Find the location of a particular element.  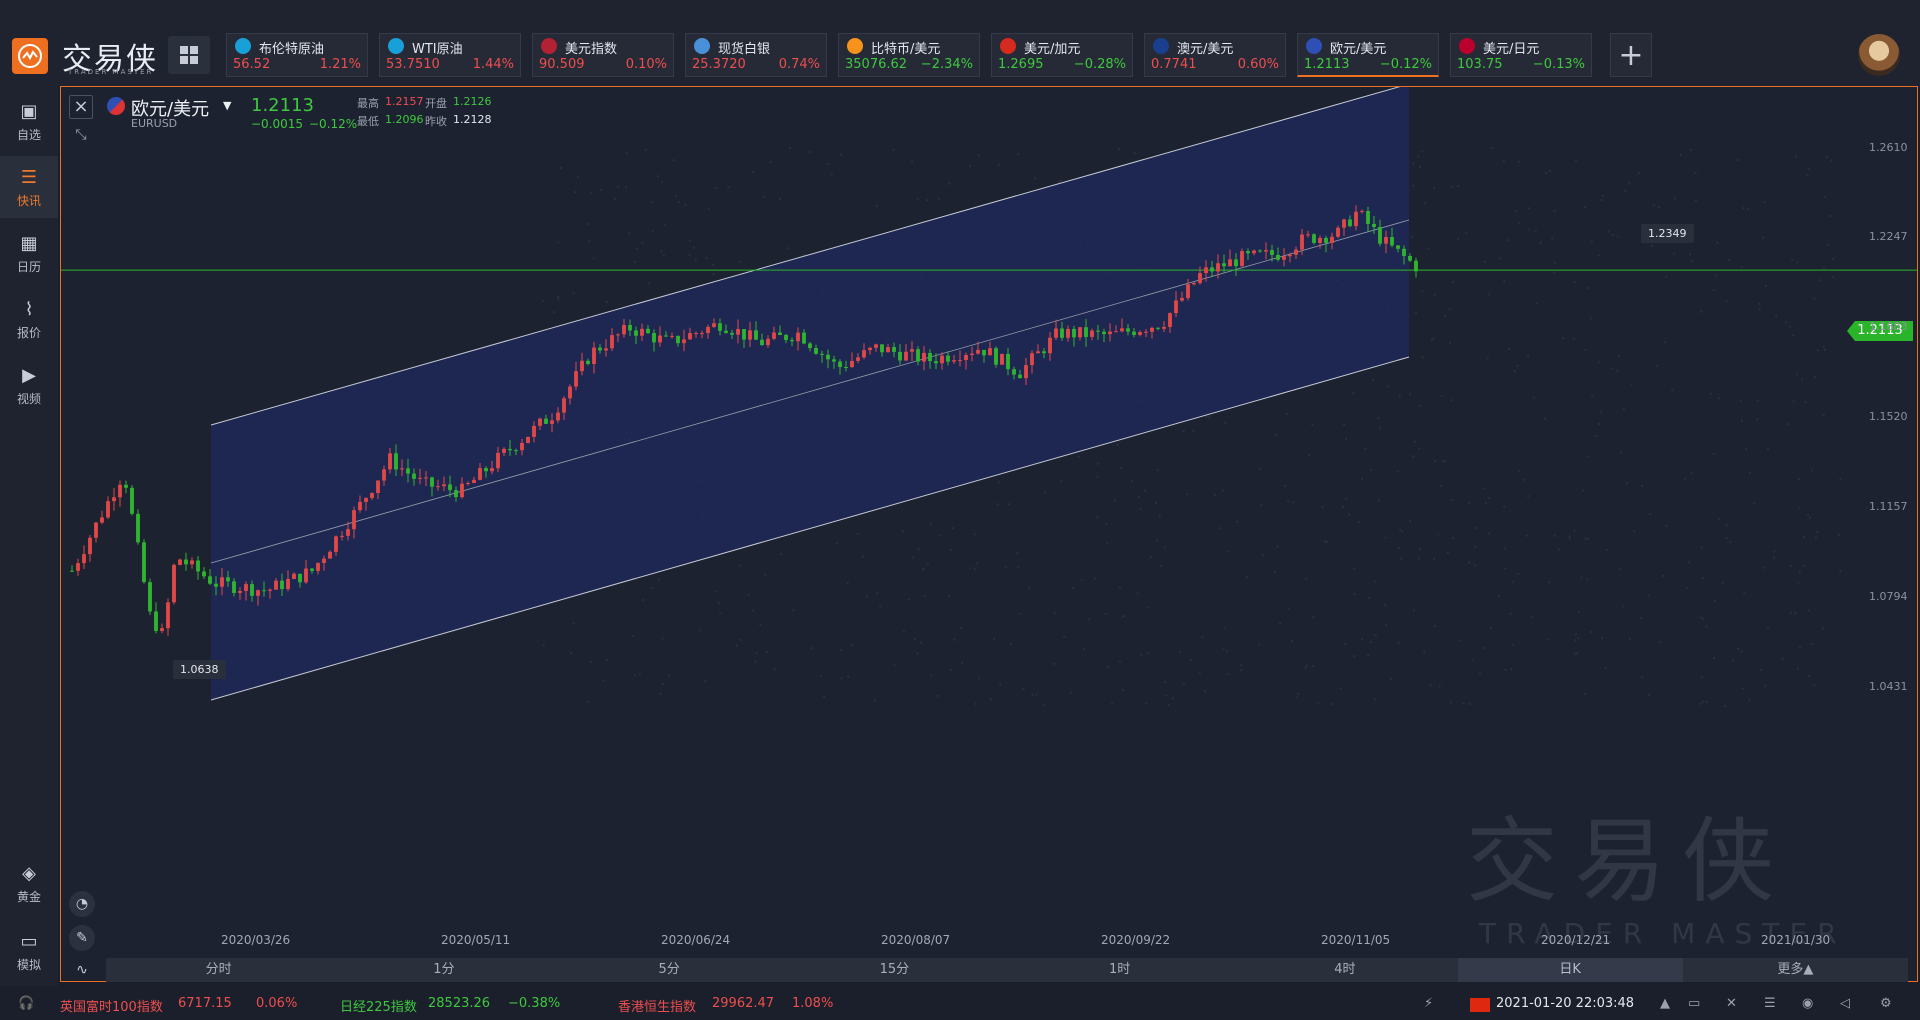

timeframe-tab: 5分 is located at coordinates (669, 970).